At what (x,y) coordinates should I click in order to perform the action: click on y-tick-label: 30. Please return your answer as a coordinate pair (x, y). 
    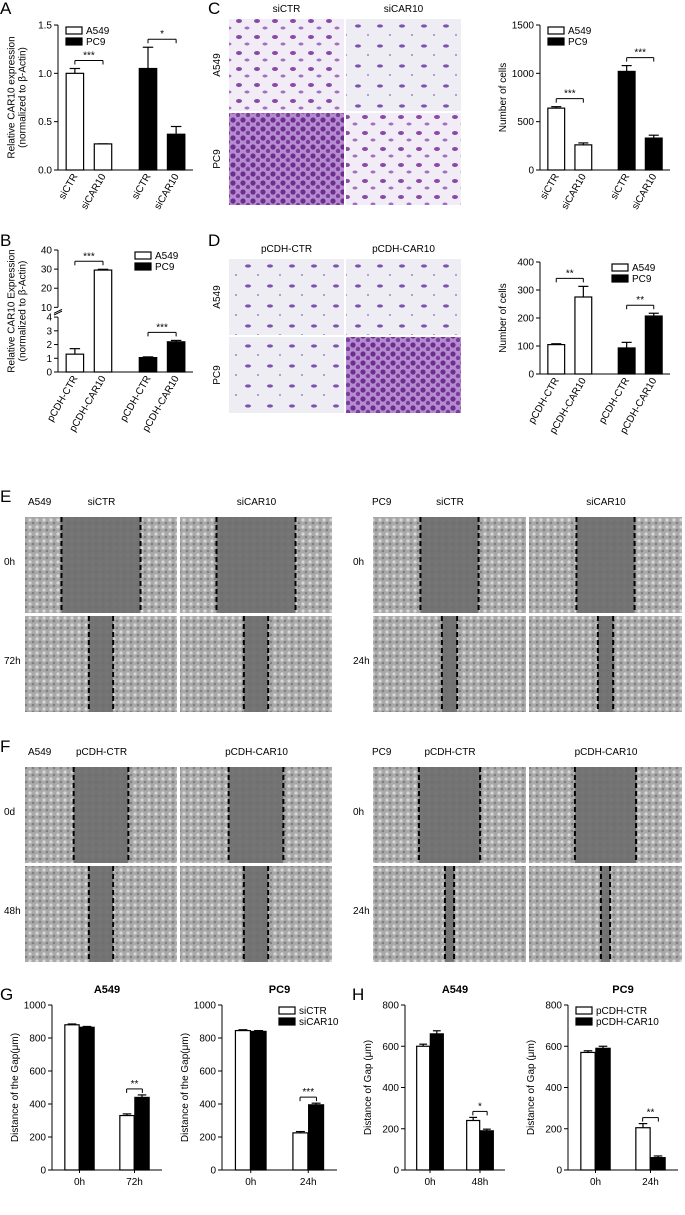
    Looking at the image, I should click on (47, 270).